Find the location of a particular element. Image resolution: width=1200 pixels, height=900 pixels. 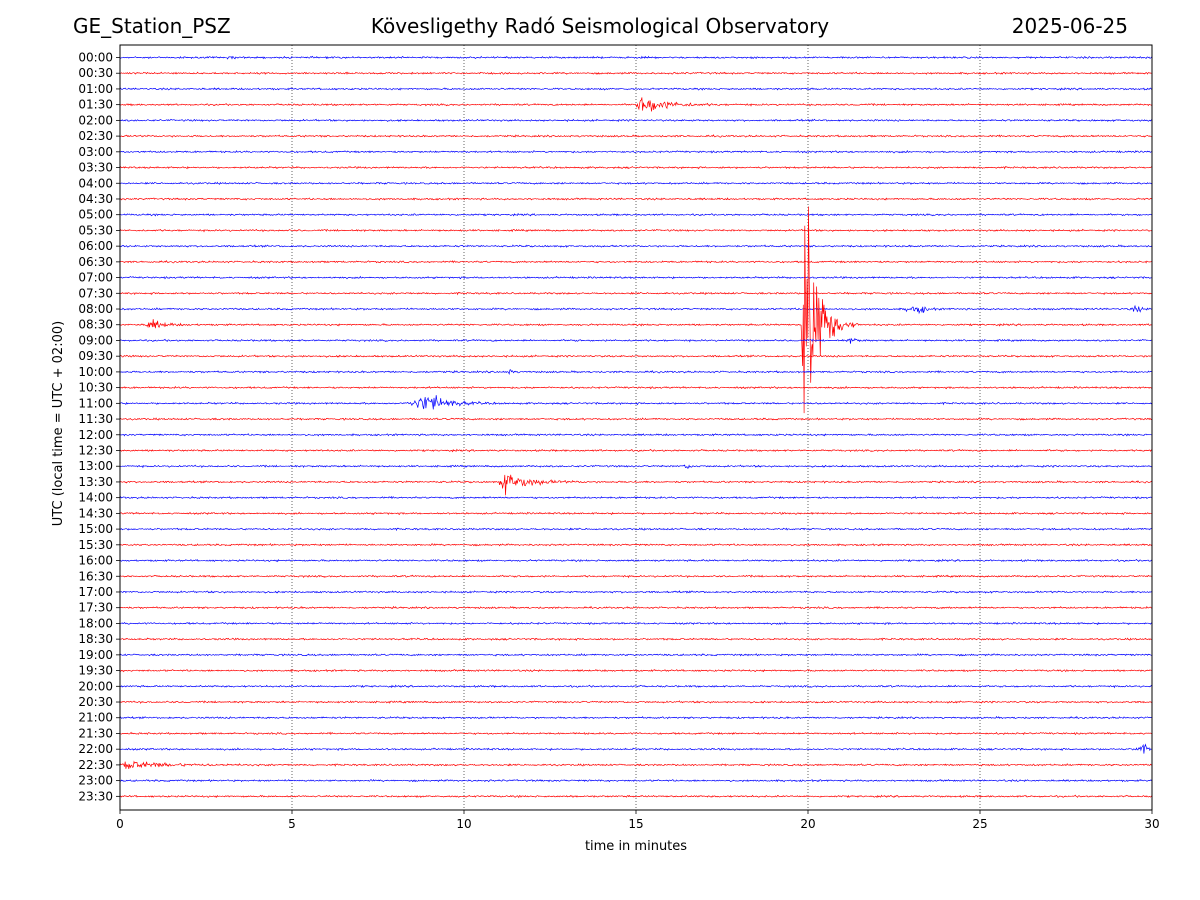

y-tick-label-0100: 01:00 is located at coordinates (95, 89).